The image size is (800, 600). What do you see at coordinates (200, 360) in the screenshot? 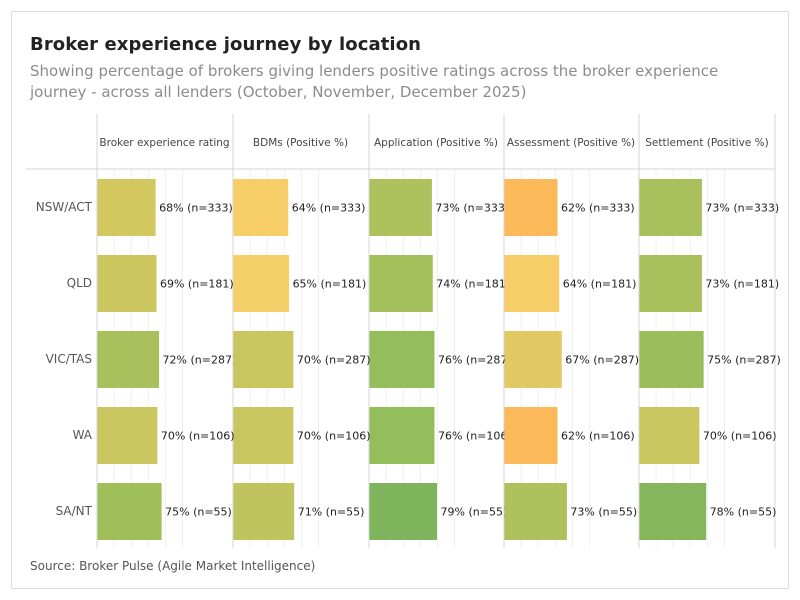
I see `data-label: 72% (n=287)` at bounding box center [200, 360].